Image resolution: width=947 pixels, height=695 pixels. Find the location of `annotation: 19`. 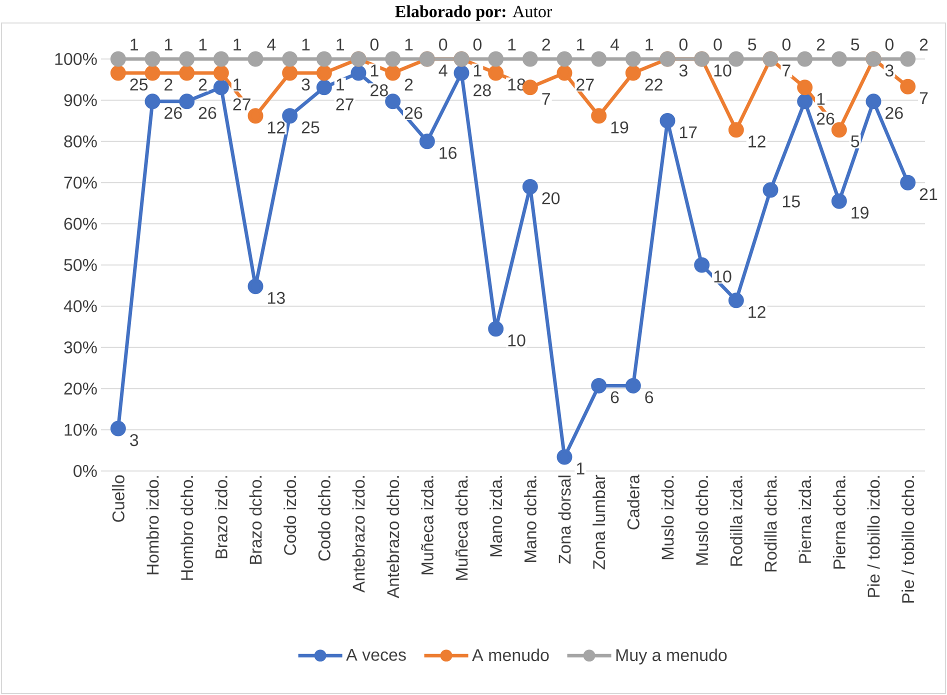

annotation: 19 is located at coordinates (619, 127).